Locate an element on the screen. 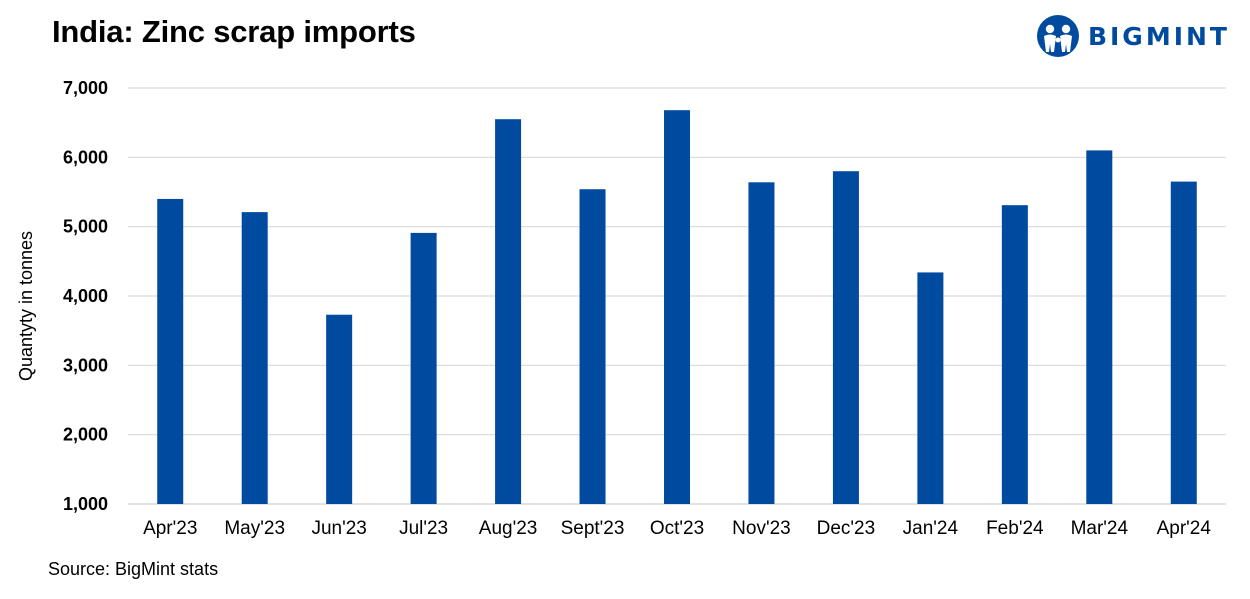 This screenshot has height=599, width=1250. y-tick-label: 5,000 is located at coordinates (85, 227).